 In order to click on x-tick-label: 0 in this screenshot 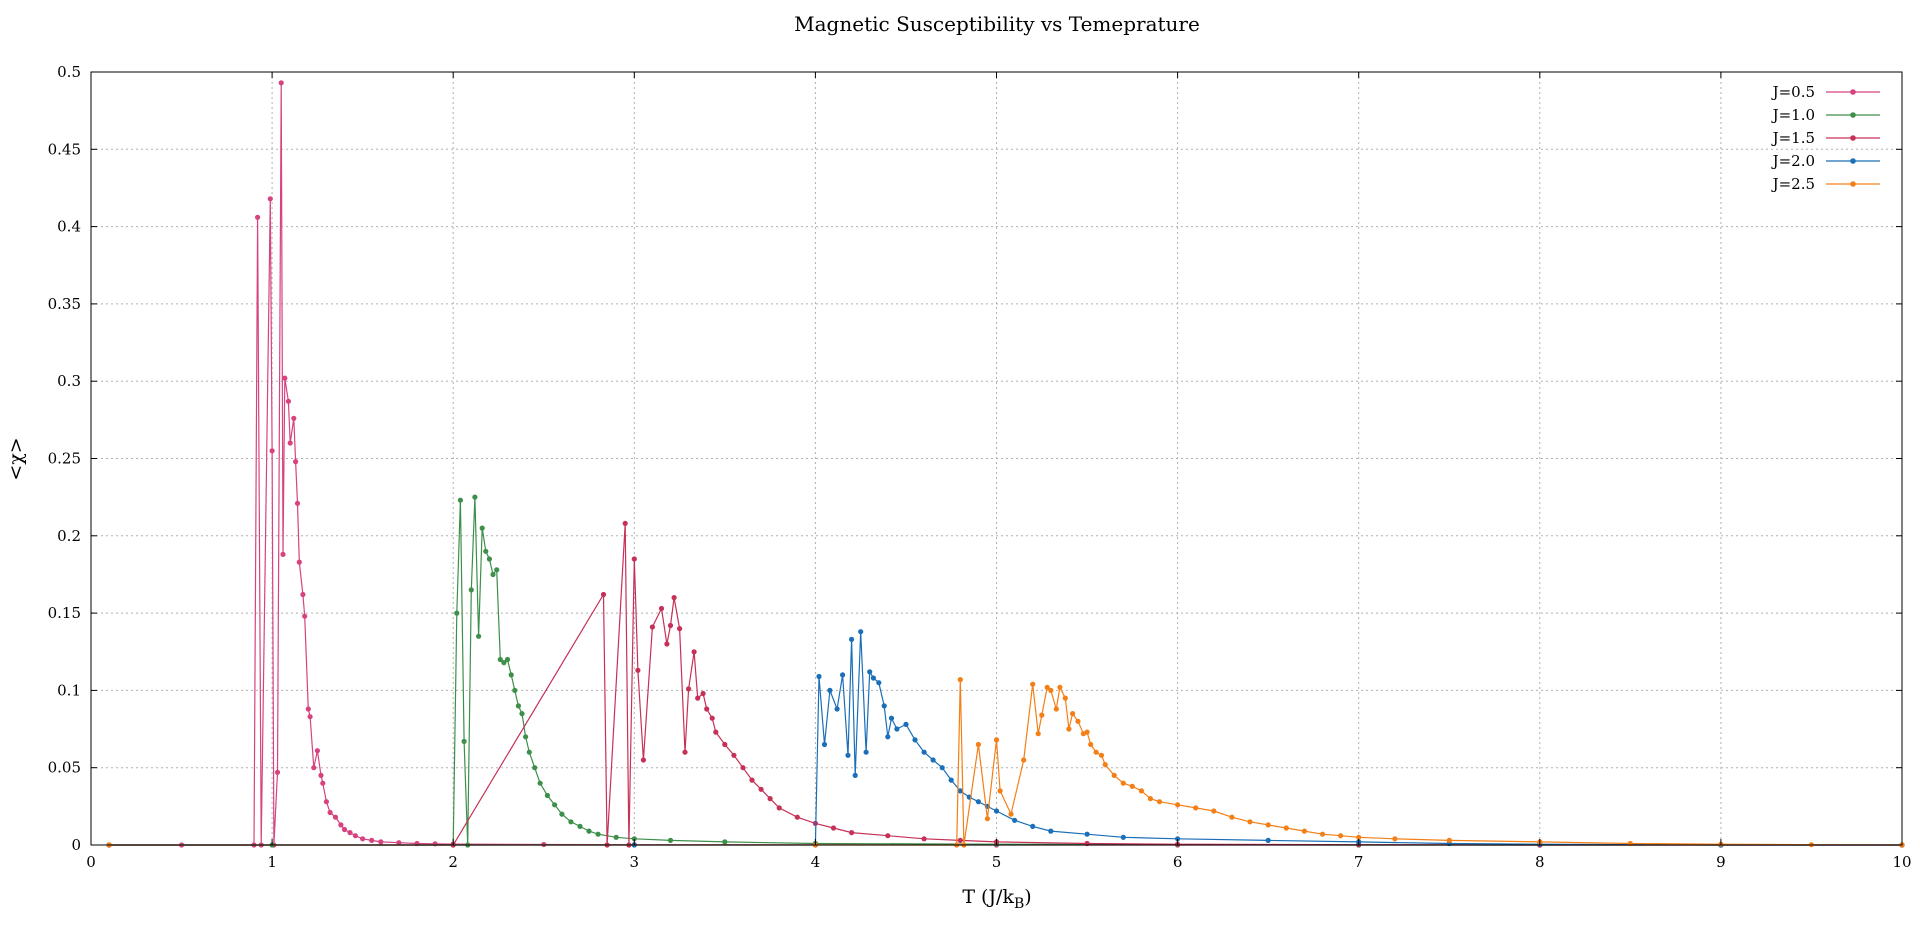, I will do `click(91, 862)`.